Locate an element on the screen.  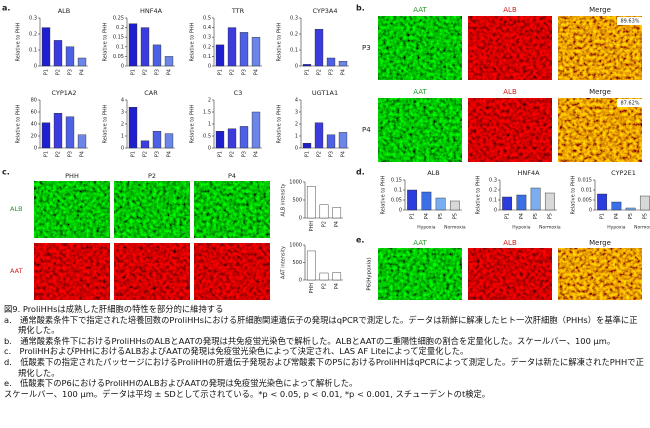
row-label: P4 is located at coordinates (366, 130).